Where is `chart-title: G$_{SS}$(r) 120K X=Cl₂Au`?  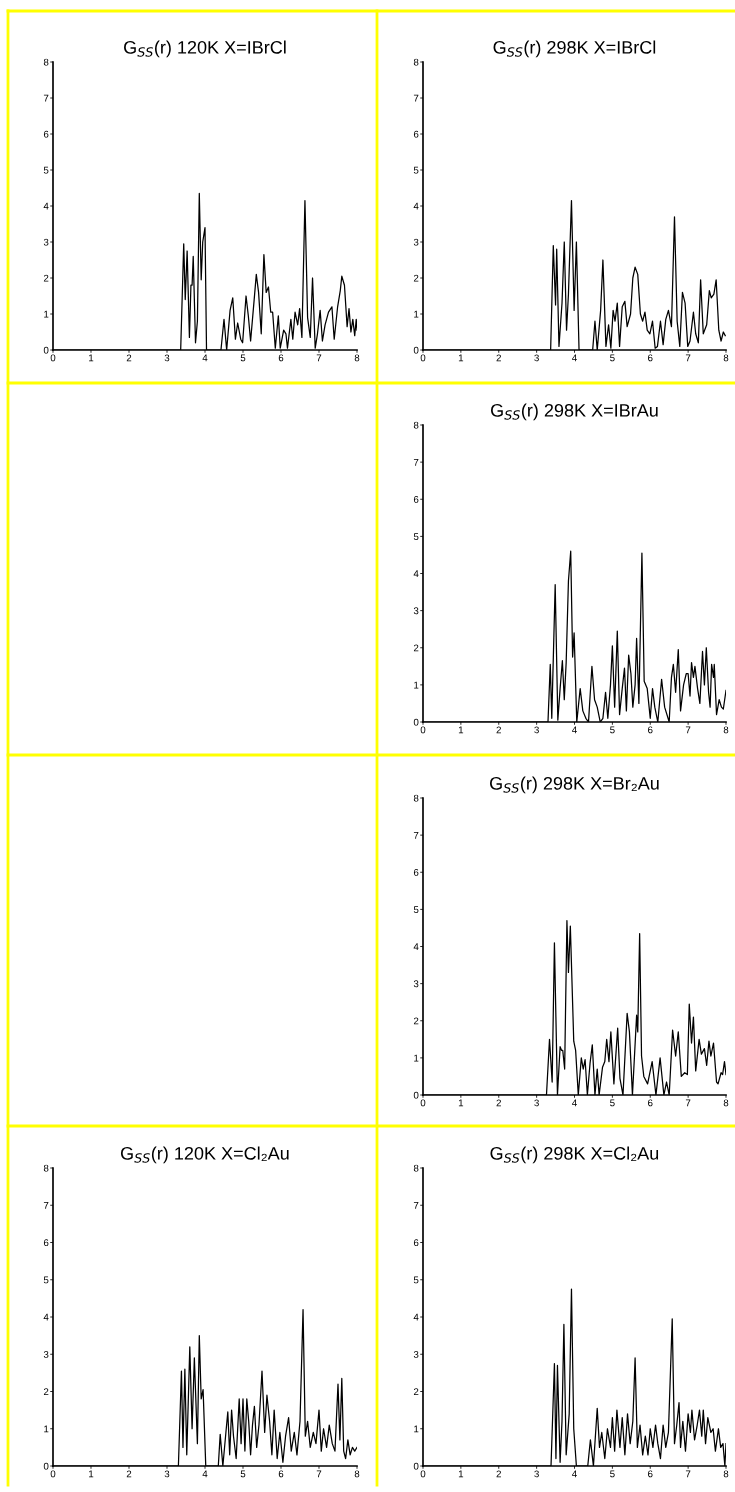
chart-title: G$_{SS}$(r) 120K X=Cl₂Au is located at coordinates (204, 1155).